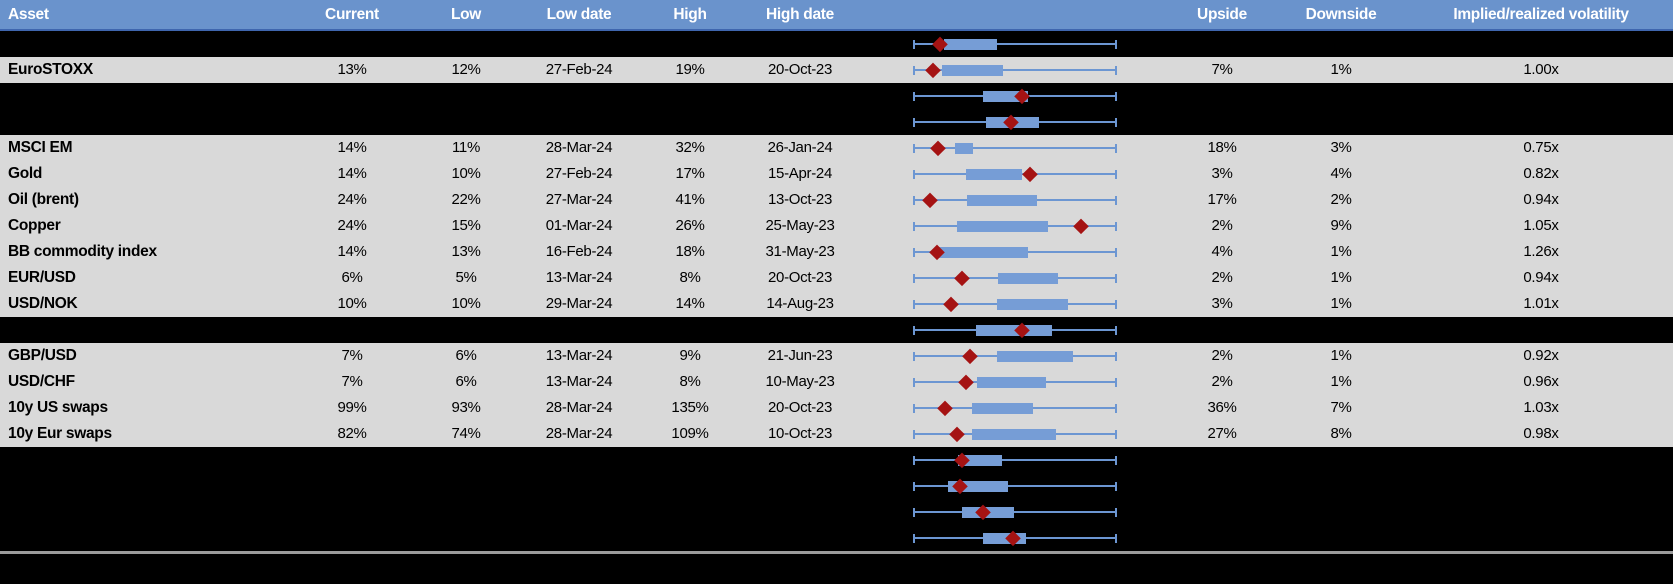 This screenshot has height=584, width=1673. Describe the element at coordinates (1541, 277) in the screenshot. I see `cell-ivol: 0.94x` at that location.